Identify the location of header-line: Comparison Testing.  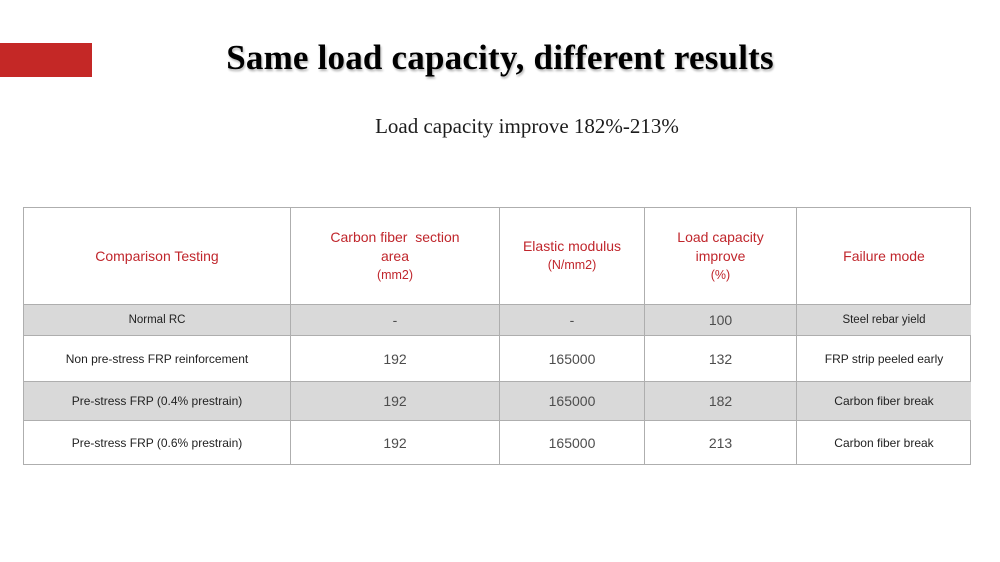
(157, 255).